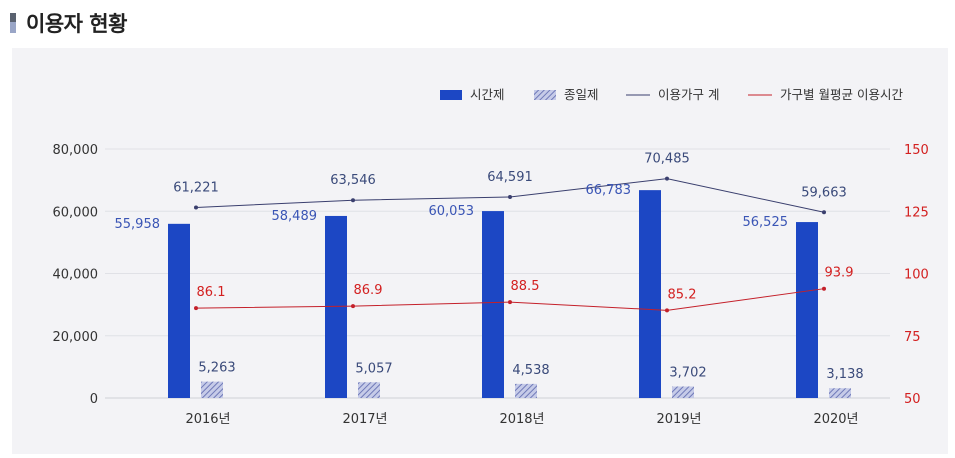 The image size is (955, 458). I want to click on line-total-label: 70,485, so click(667, 159).